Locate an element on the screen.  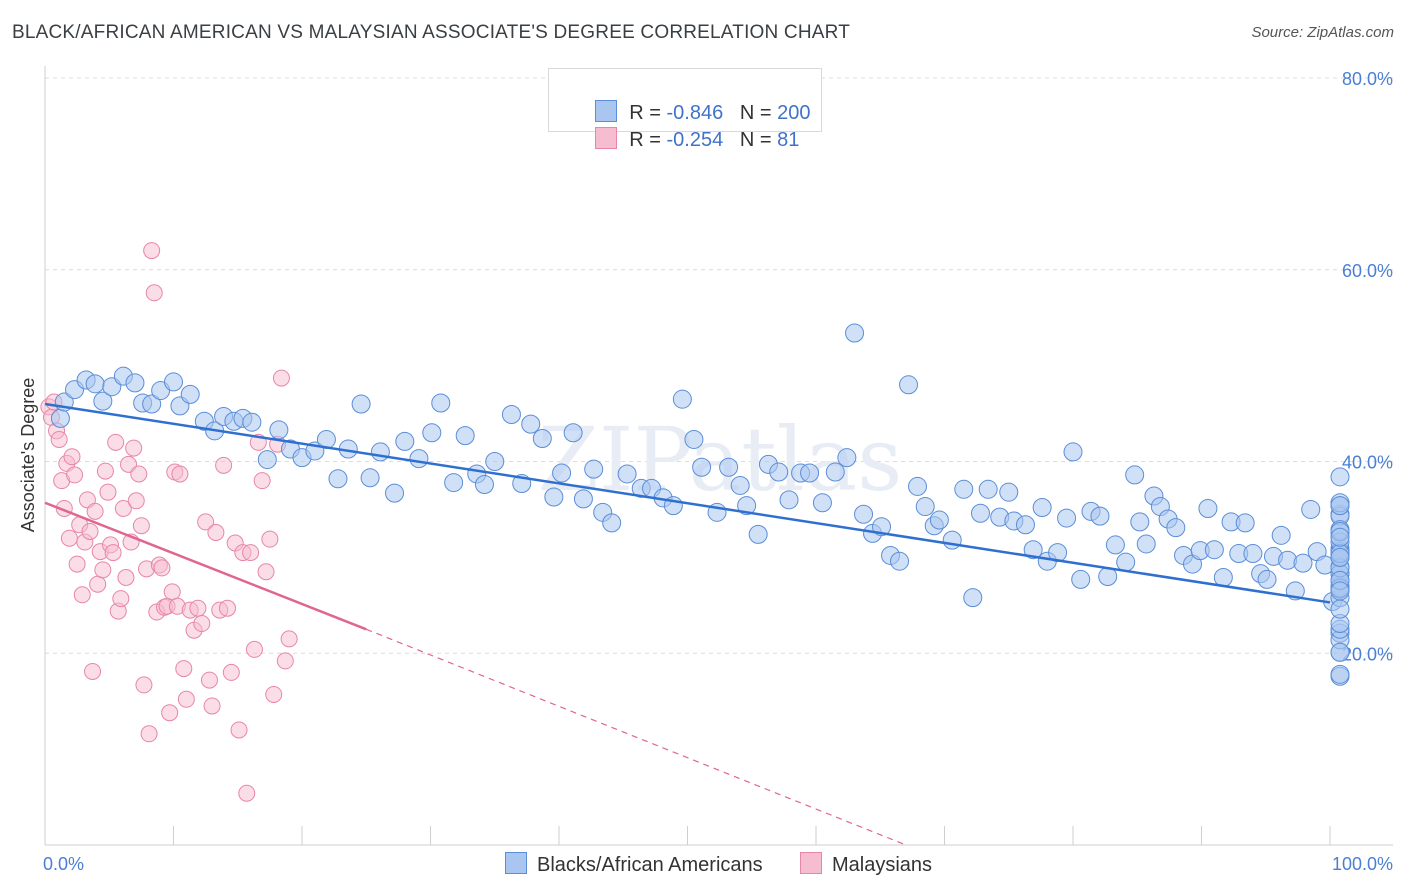
legend-row-malaysians: R = -0.254 N = 81 is located at coordinates (686, 126).